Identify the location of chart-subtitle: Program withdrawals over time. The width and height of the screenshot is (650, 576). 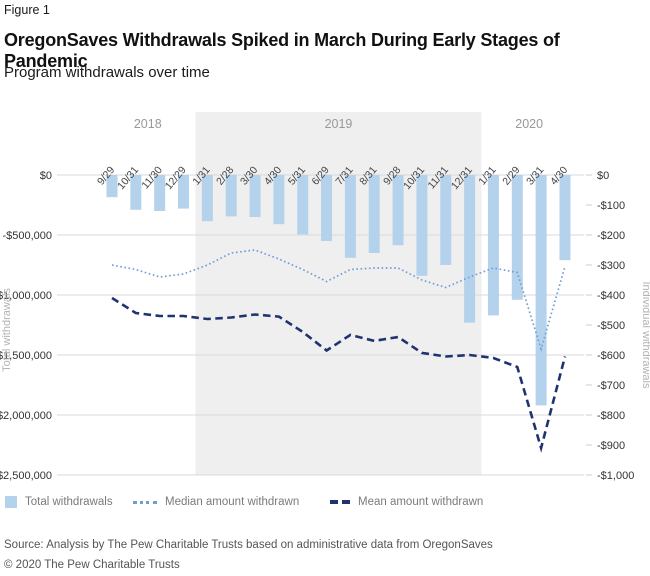
(107, 72).